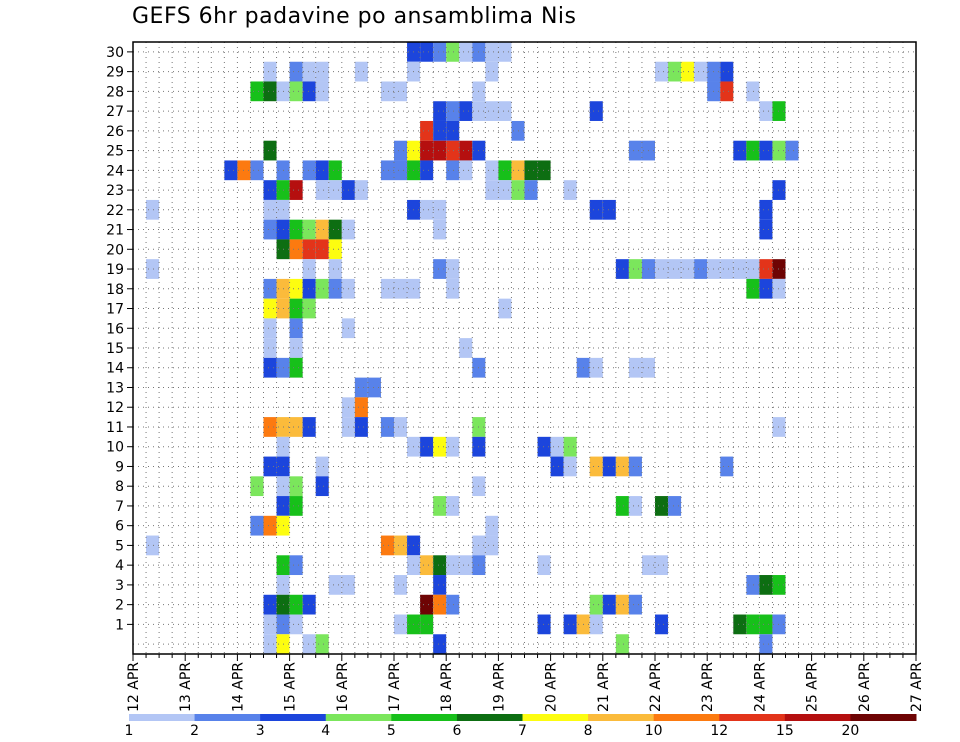  I want to click on x-tick-label: 25 APR, so click(813, 687).